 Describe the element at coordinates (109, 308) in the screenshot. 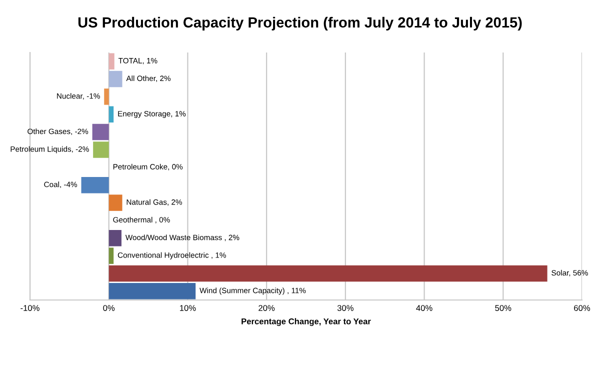

I see `x-tick-label: 0%` at that location.